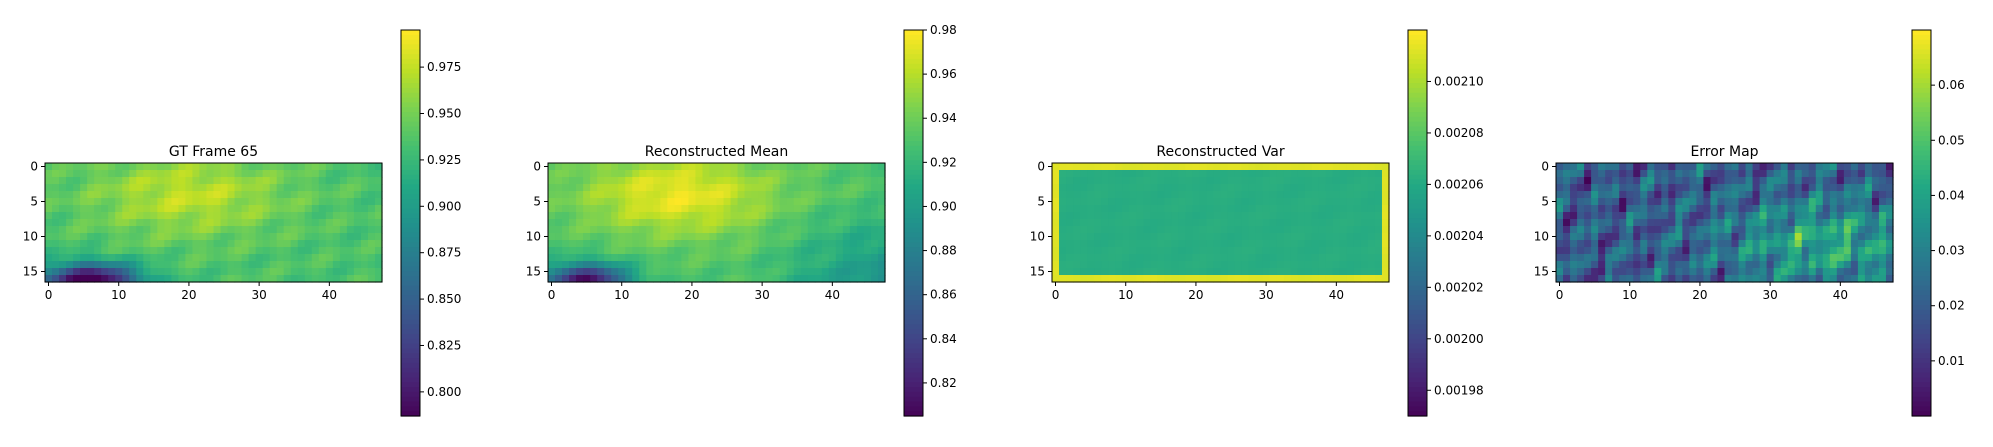 Image resolution: width=1993 pixels, height=447 pixels. Describe the element at coordinates (1951, 306) in the screenshot. I see `colorbar-tick-label: 0.02` at that location.